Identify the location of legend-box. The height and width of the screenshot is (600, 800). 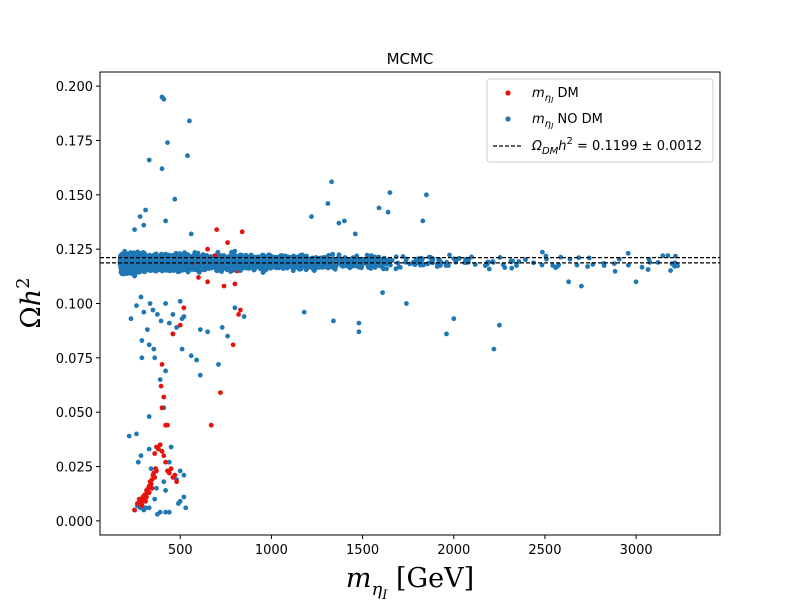
(600, 120).